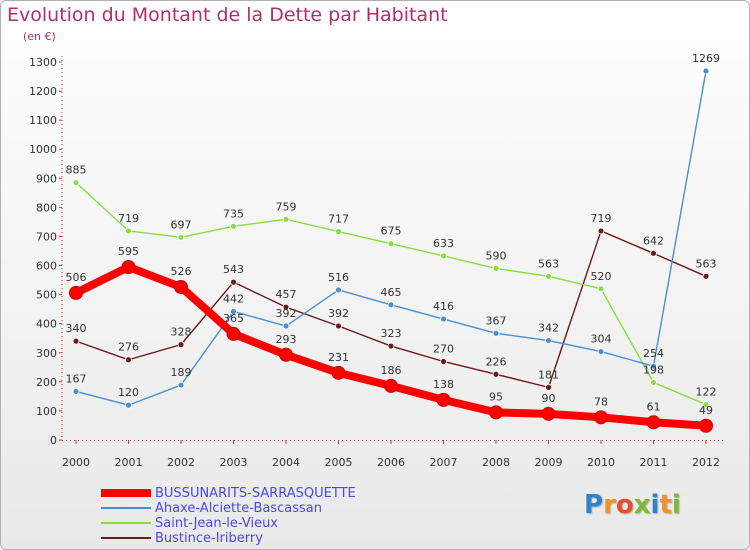 Image resolution: width=750 pixels, height=550 pixels. What do you see at coordinates (216, 523) in the screenshot?
I see `legend-label: Saint-Jean-le-Vieux` at bounding box center [216, 523].